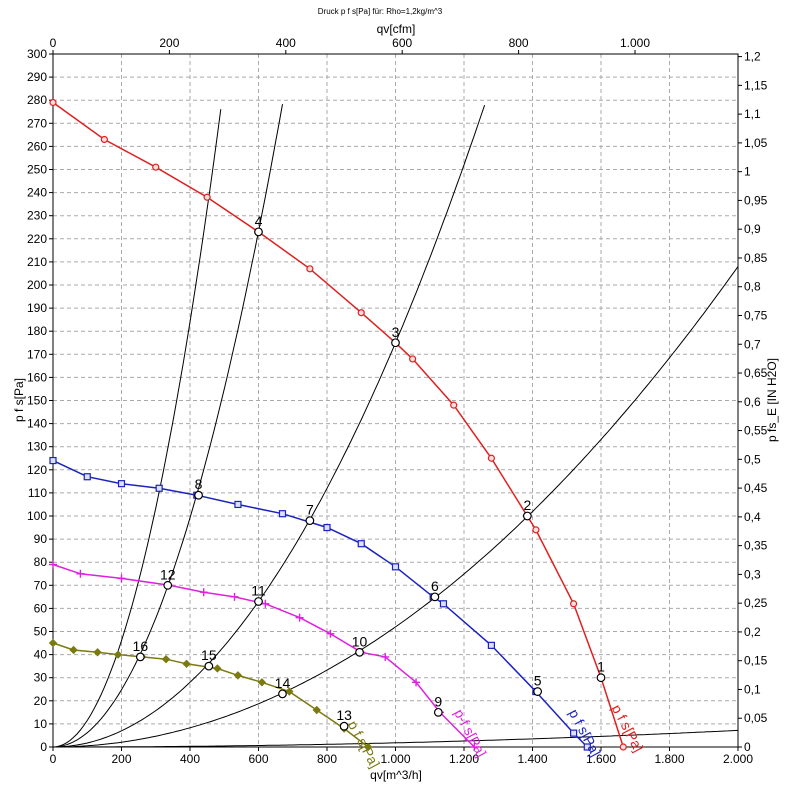  What do you see at coordinates (747, 747) in the screenshot?
I see `right-tick-label: 0` at bounding box center [747, 747].